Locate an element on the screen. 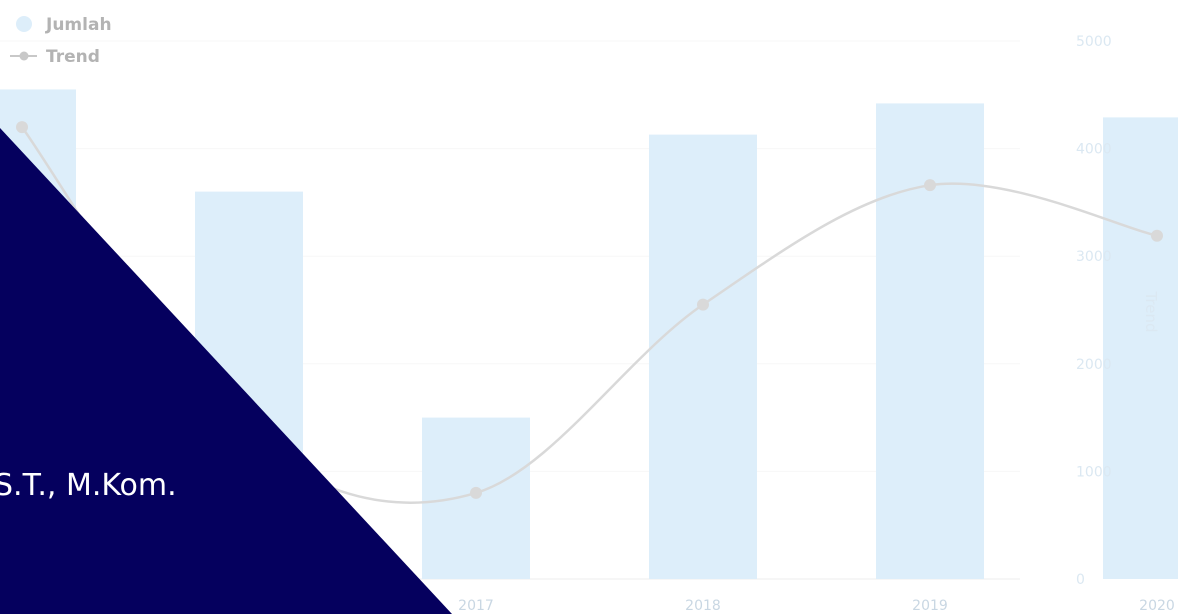 The width and height of the screenshot is (1178, 614). overlay-caption: S.T., M.Kom. is located at coordinates (88, 485).